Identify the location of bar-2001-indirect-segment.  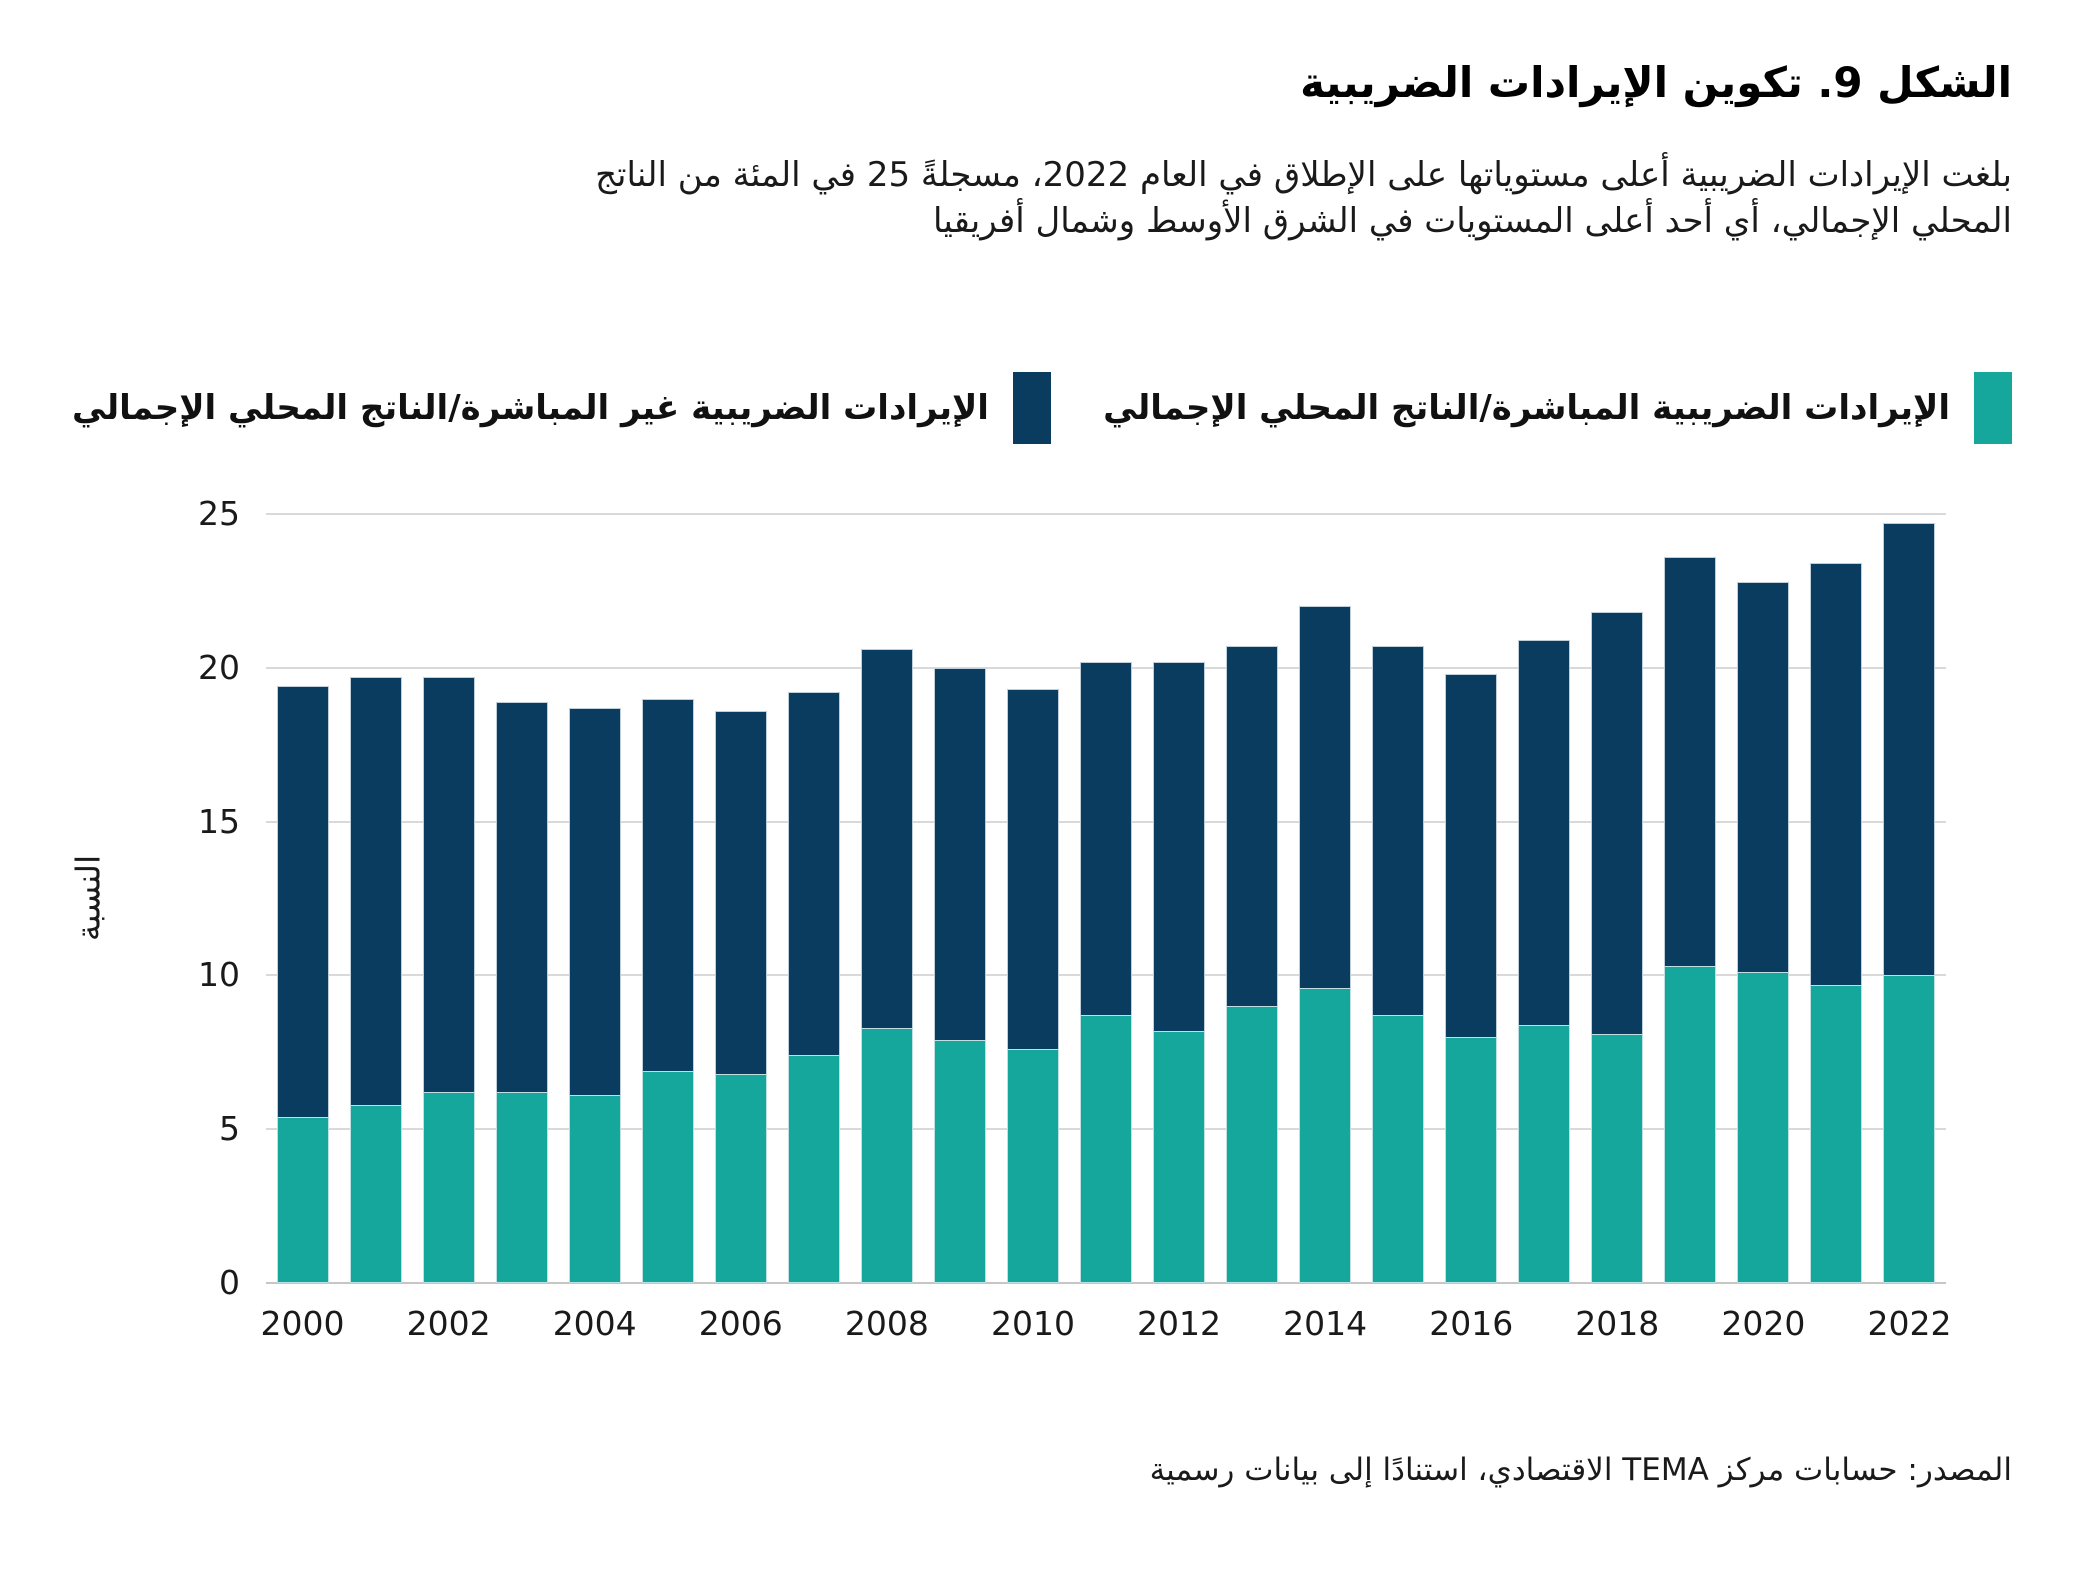
(375, 891).